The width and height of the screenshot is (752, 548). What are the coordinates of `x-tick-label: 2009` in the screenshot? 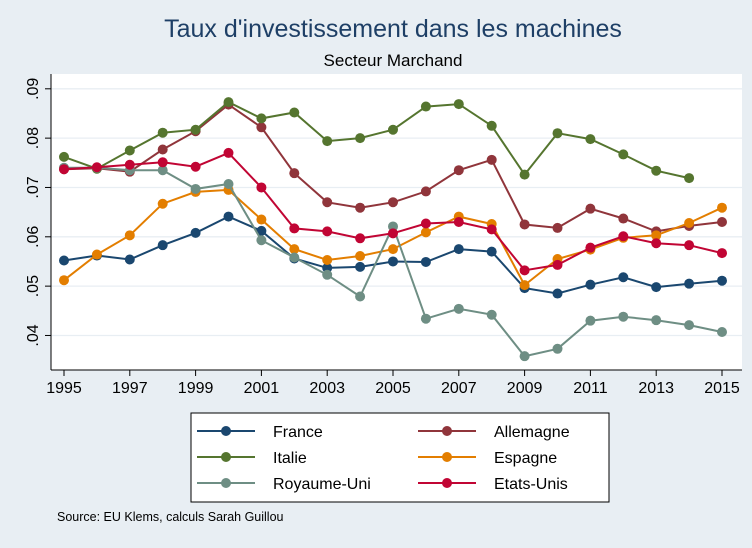 It's located at (525, 388).